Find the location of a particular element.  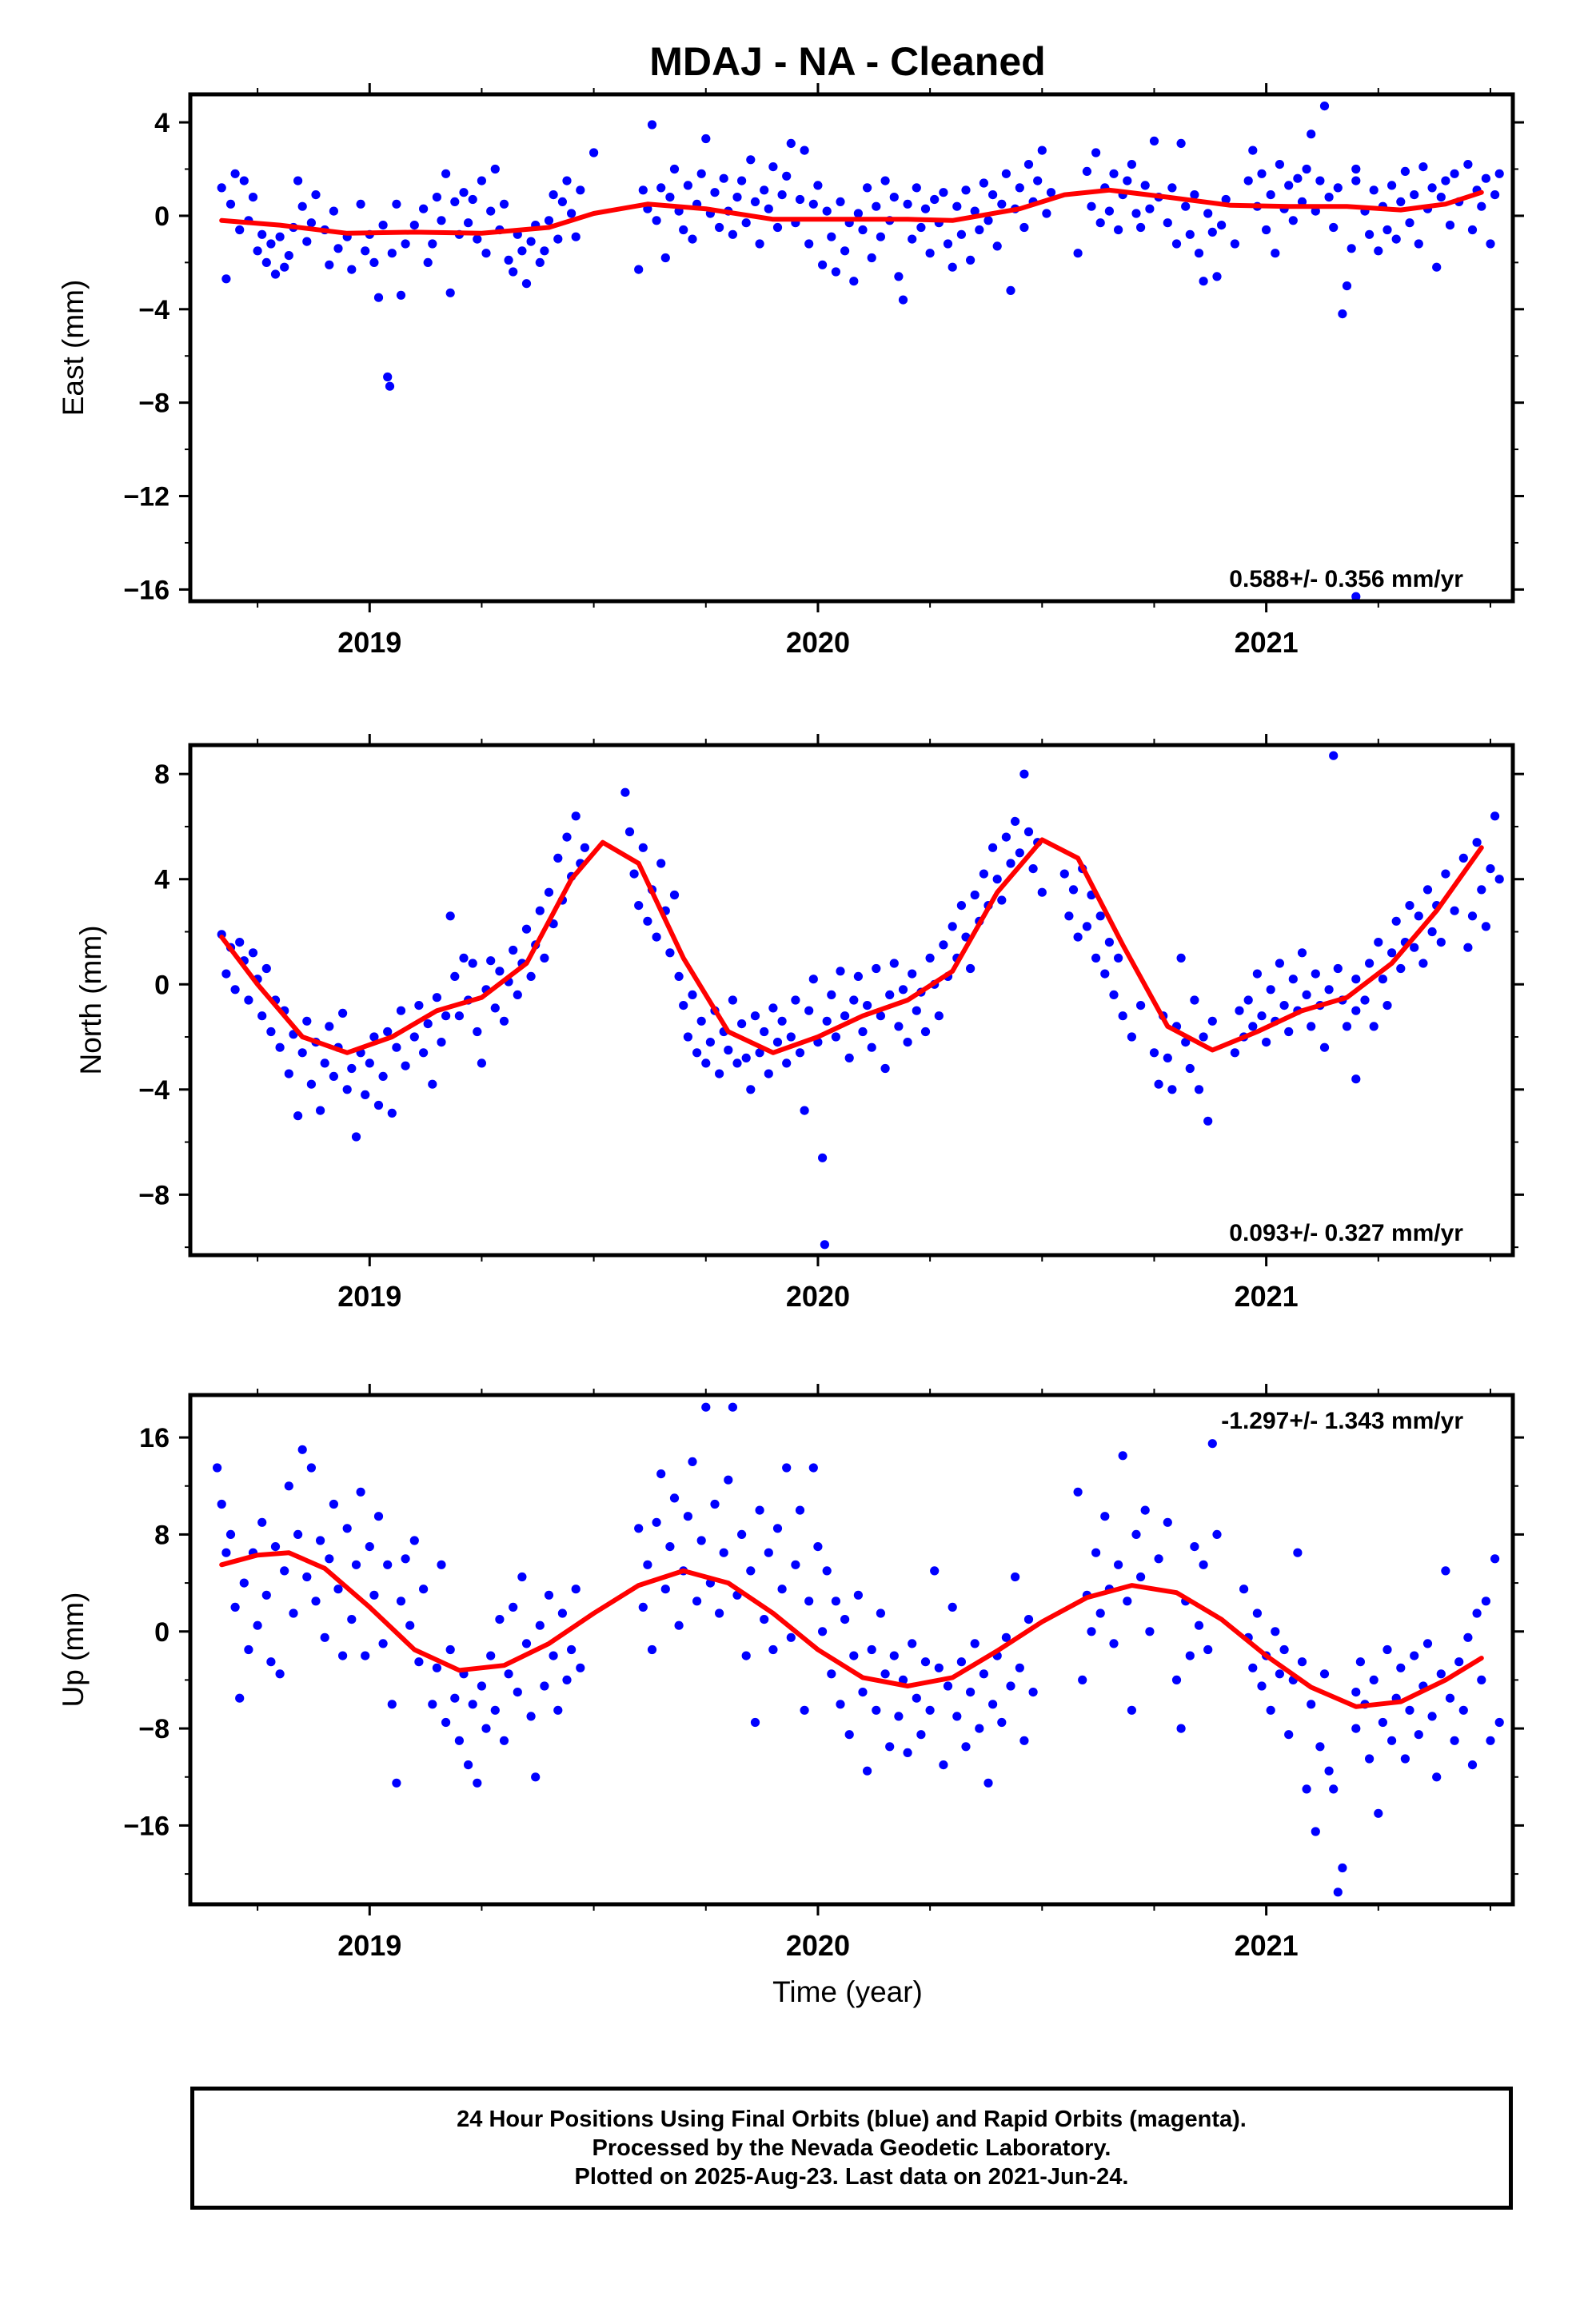

x-tick-label: 2020 is located at coordinates (818, 1946).